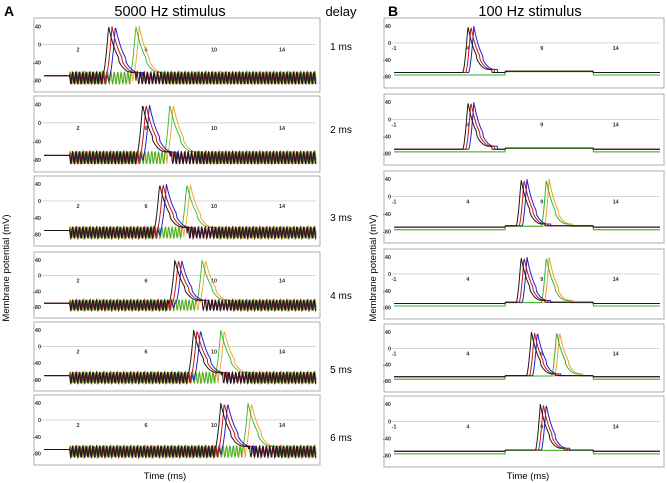  Describe the element at coordinates (468, 125) in the screenshot. I see `panel-b-row-2-xtick: 4` at that location.